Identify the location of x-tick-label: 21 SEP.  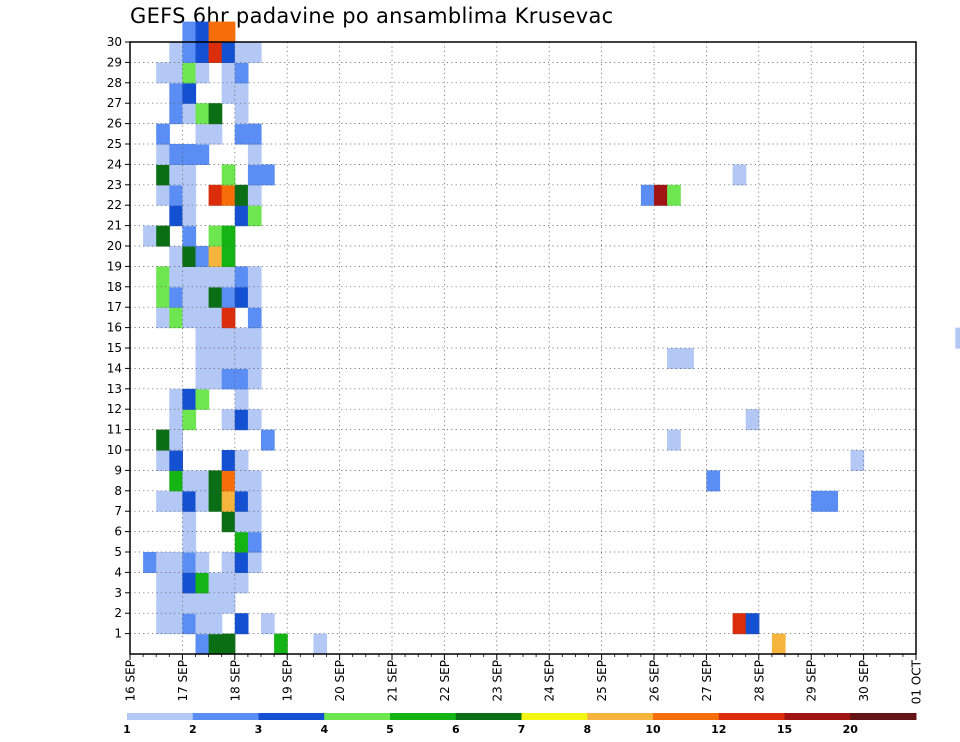
(393, 681).